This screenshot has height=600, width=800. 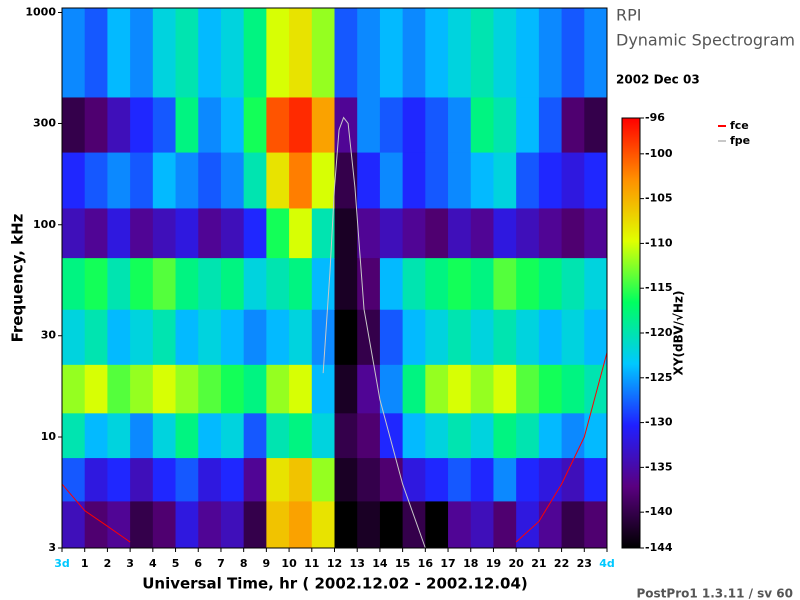 I want to click on x-tick-label: 6, so click(x=198, y=563).